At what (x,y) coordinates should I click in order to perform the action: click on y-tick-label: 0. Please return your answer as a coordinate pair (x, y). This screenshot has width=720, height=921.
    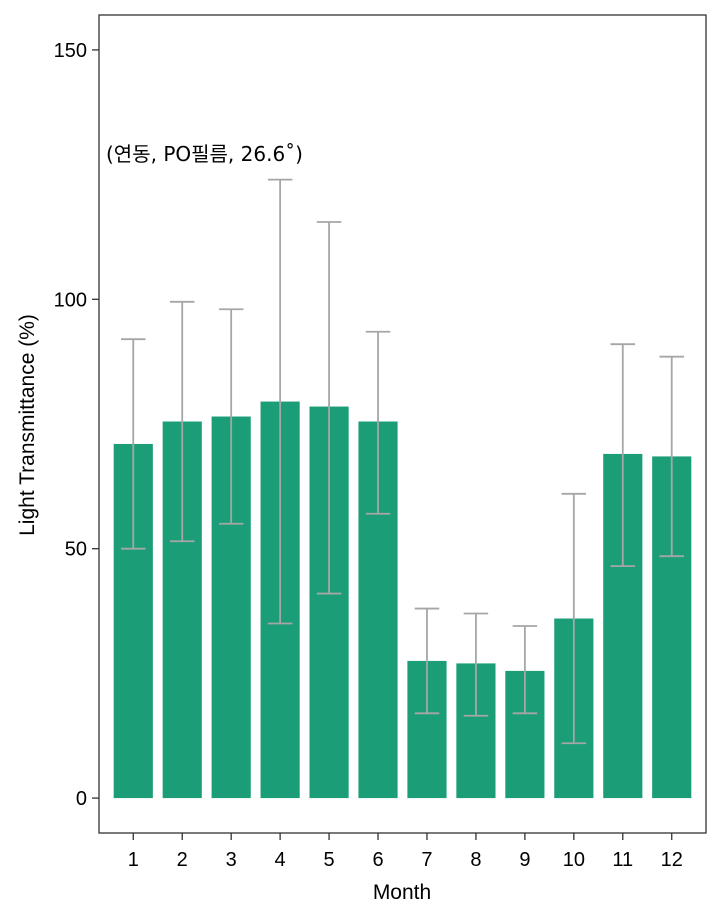
    Looking at the image, I should click on (81, 799).